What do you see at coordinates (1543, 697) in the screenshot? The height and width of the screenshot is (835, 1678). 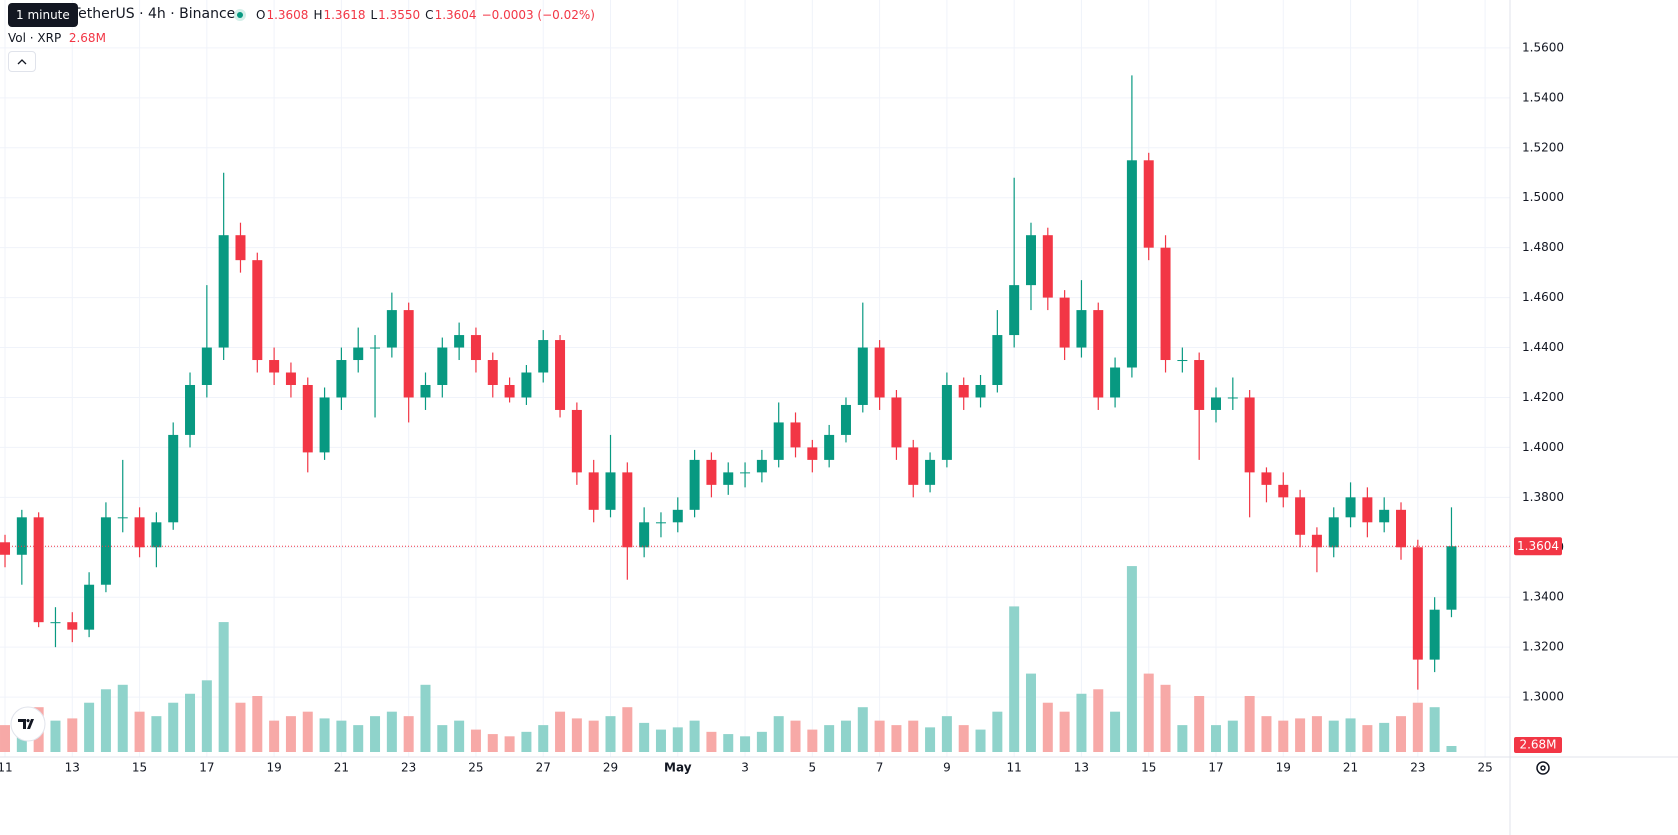 I see `y-tick-label: 1.3000` at bounding box center [1543, 697].